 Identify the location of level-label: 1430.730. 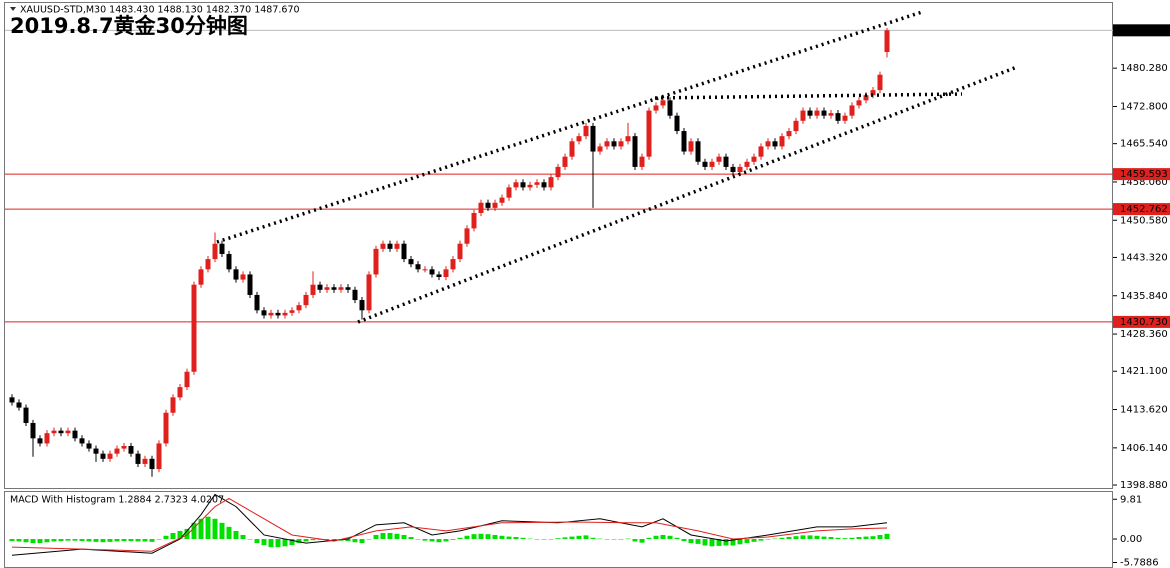
(1144, 322).